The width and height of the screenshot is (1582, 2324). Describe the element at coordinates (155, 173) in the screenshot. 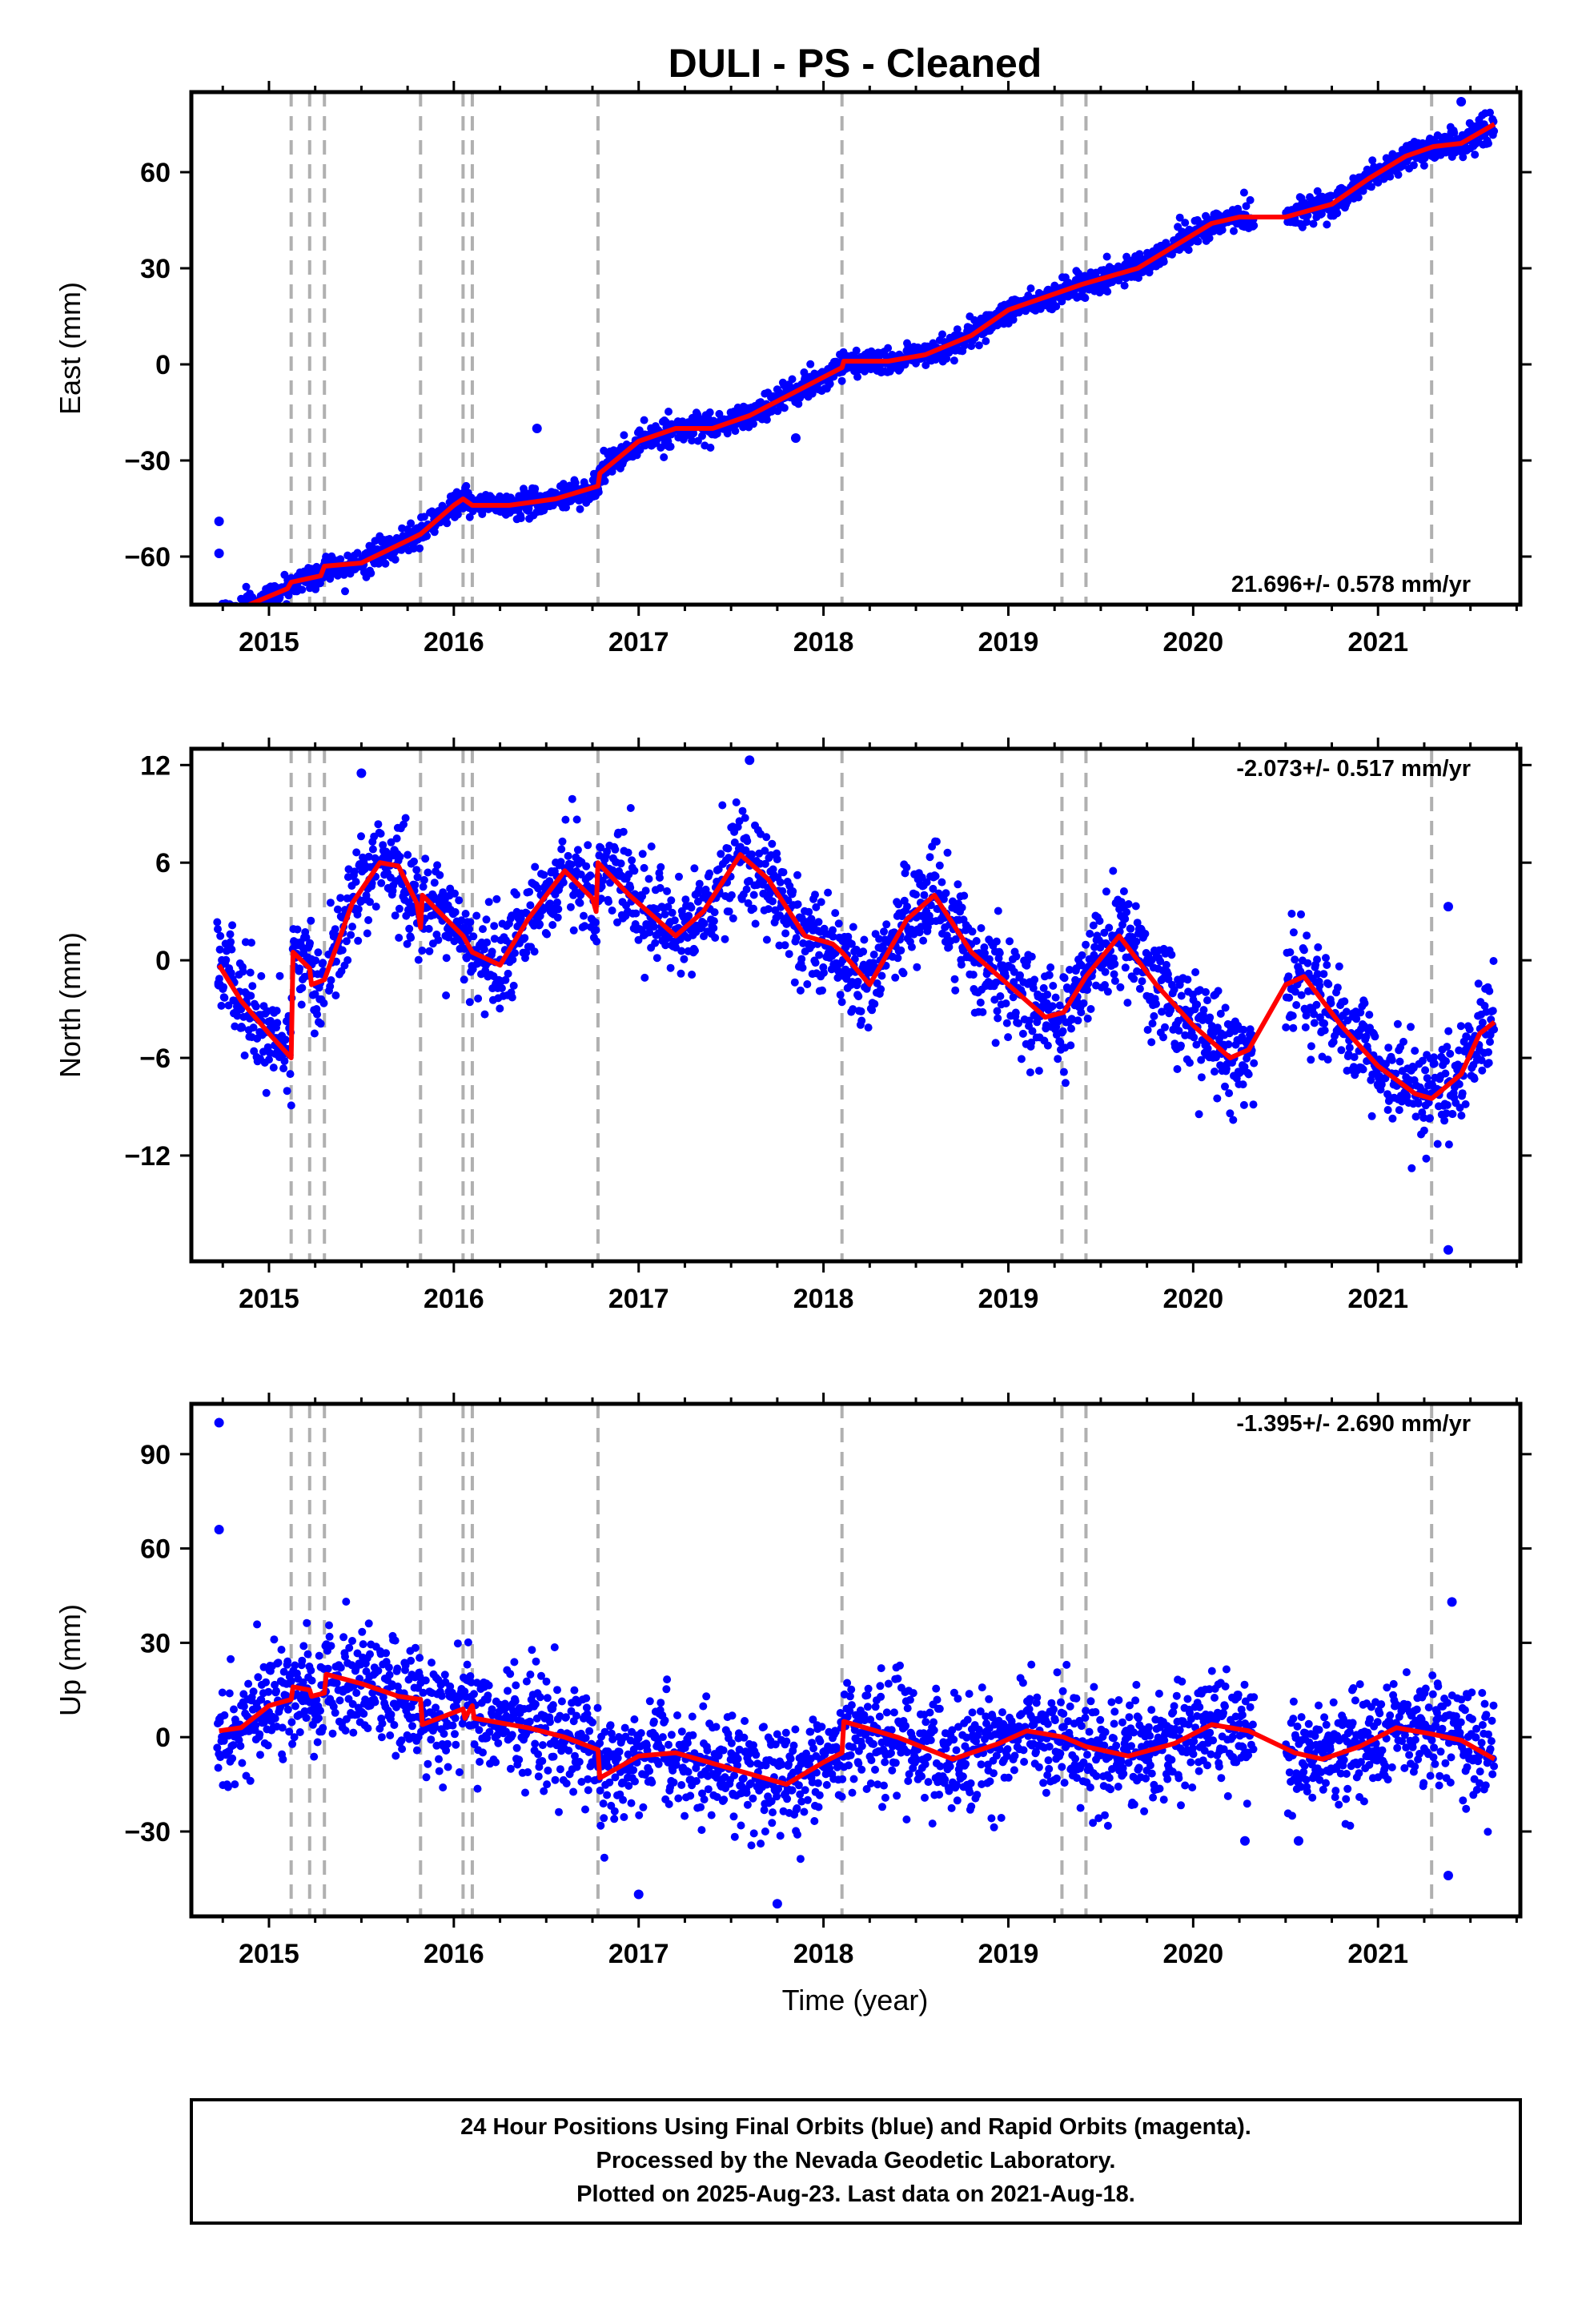

I see `east-y-tick-label: 60` at that location.